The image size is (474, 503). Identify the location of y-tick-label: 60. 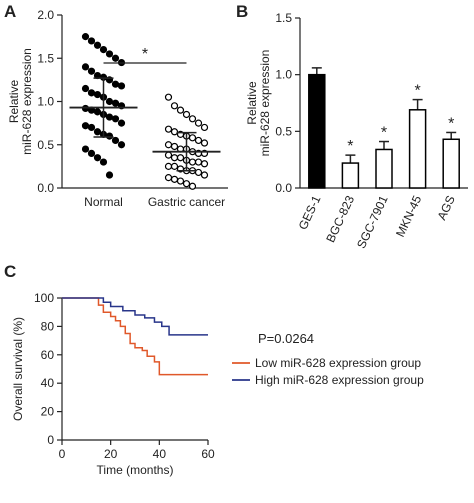
(48, 355).